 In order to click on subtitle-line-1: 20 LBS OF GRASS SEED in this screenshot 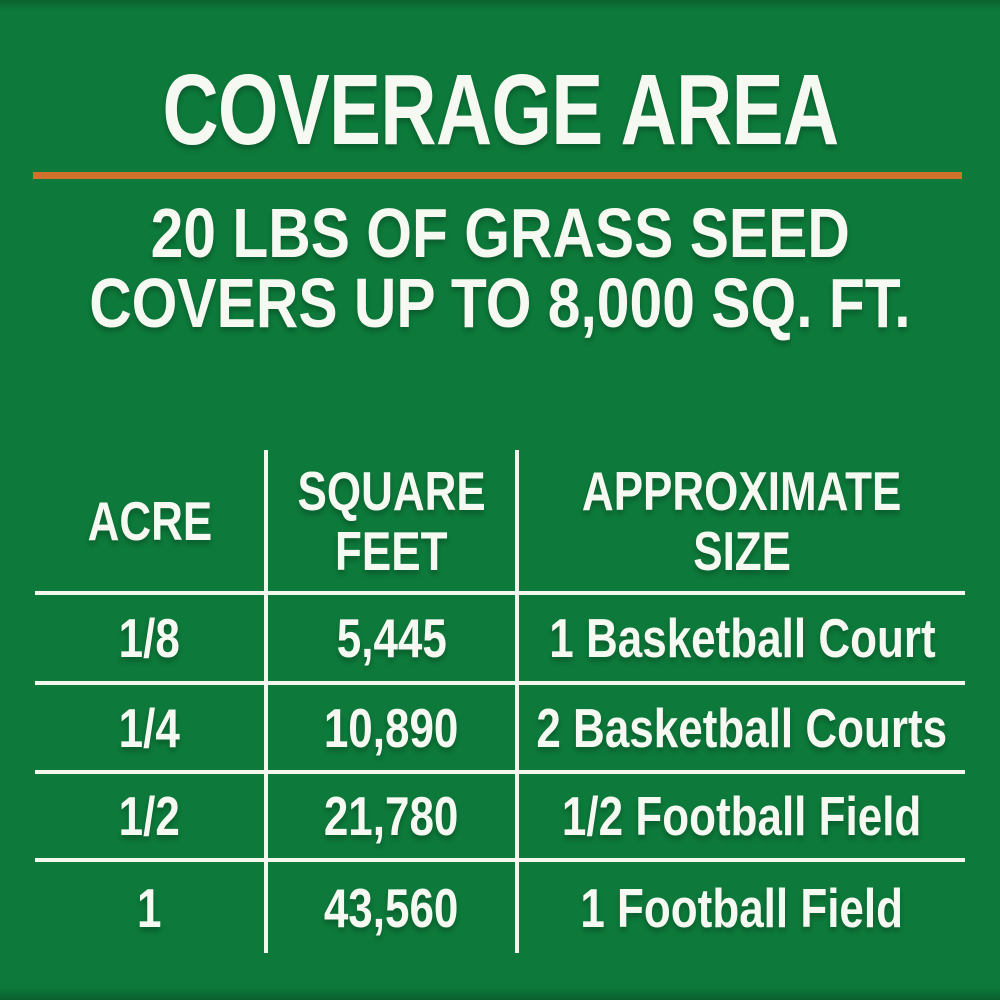, I will do `click(500, 233)`.